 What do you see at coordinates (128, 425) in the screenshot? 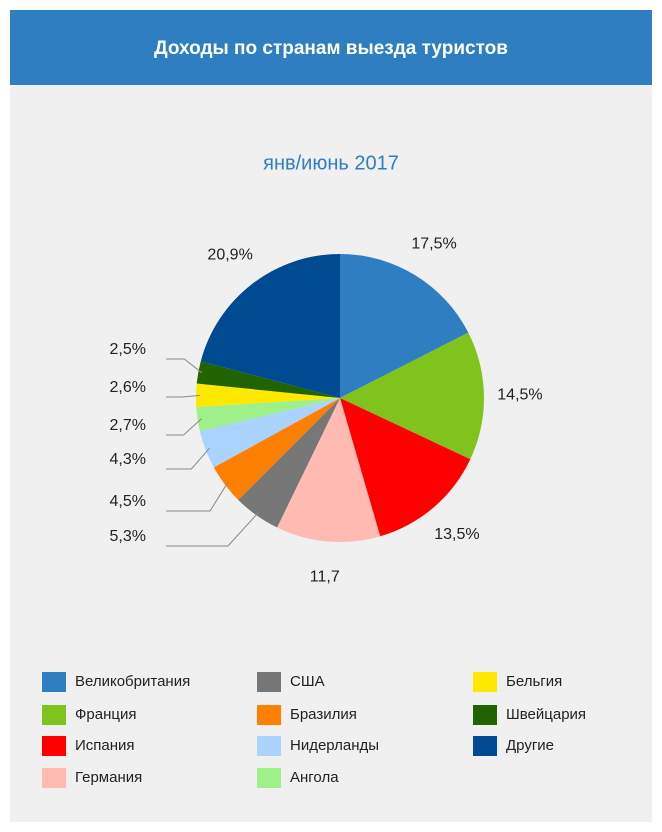
I see `data-label: 2,7%` at bounding box center [128, 425].